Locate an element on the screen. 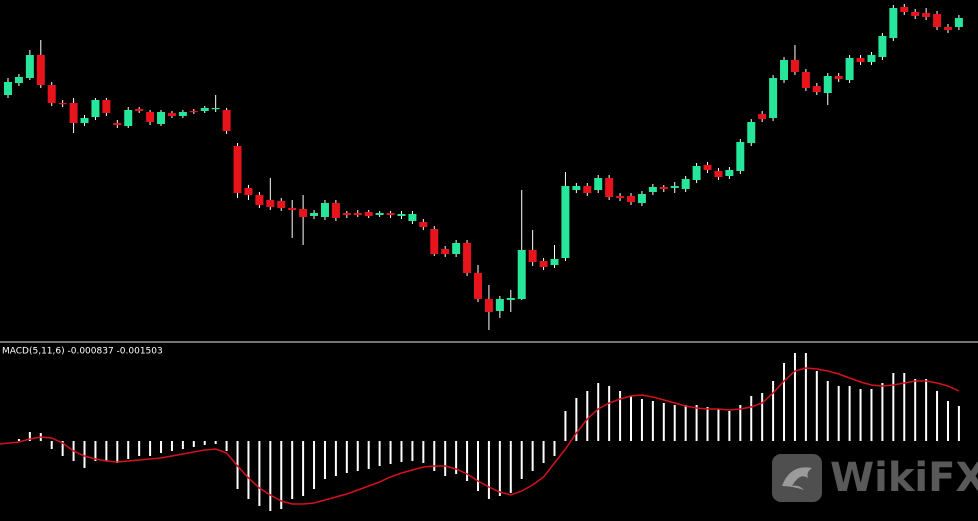 Image resolution: width=978 pixels, height=521 pixels. watermark: WikiFX is located at coordinates (875, 478).